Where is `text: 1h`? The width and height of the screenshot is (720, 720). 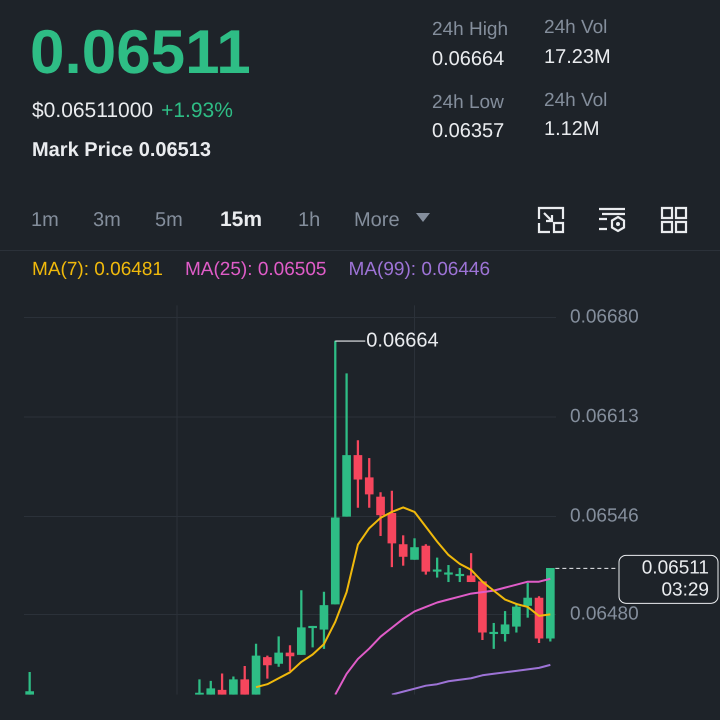
text: 1h is located at coordinates (309, 220).